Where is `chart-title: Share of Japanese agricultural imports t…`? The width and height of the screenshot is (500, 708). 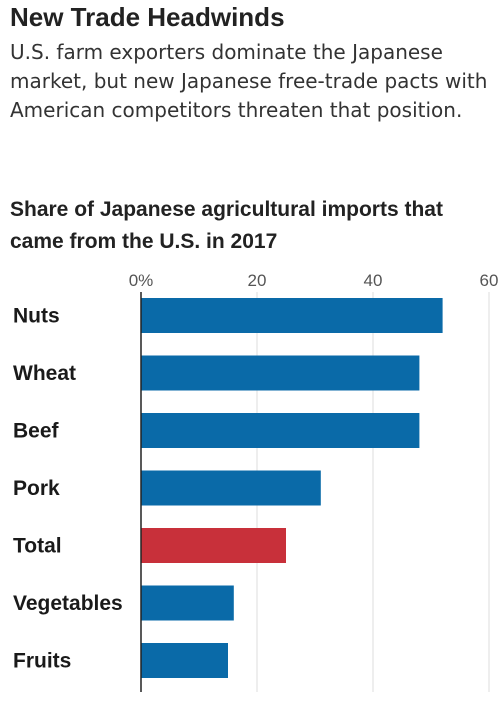 chart-title: Share of Japanese agricultural imports t… is located at coordinates (226, 225).